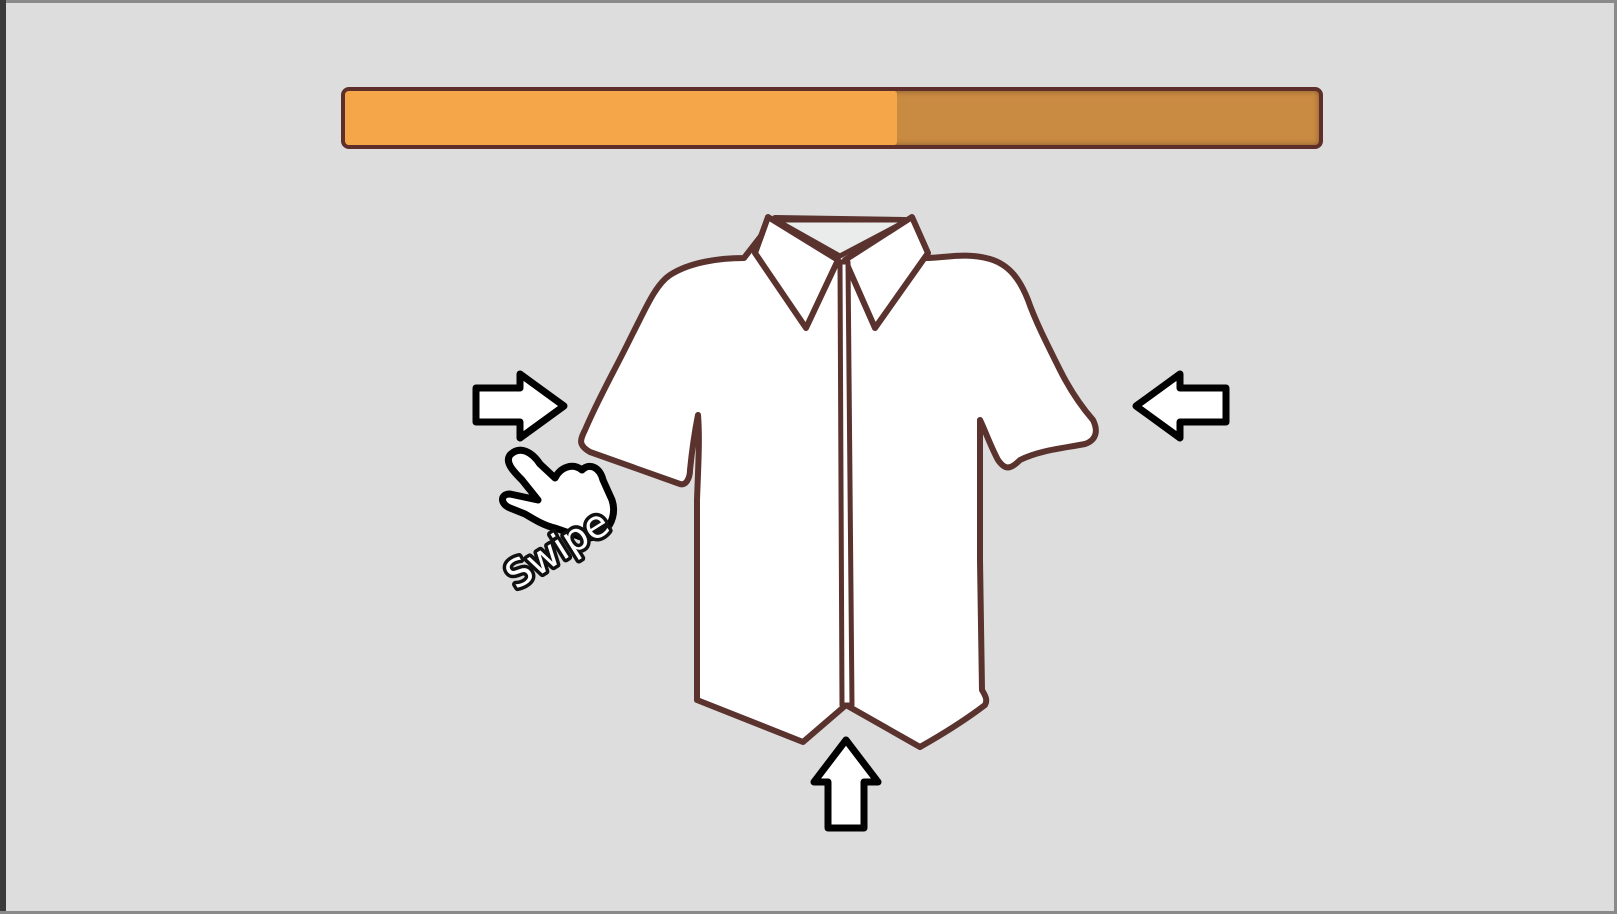  What do you see at coordinates (796, 272) in the screenshot?
I see `shirt-collar-left` at bounding box center [796, 272].